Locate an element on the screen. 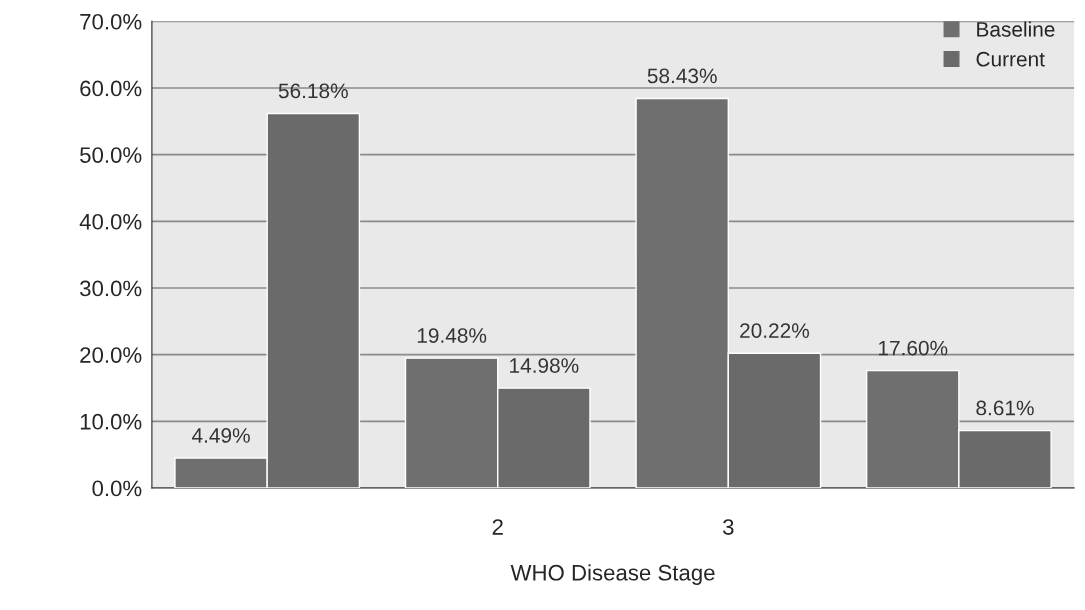 The image size is (1085, 610). y-tick-label: 20.0% is located at coordinates (111, 355).